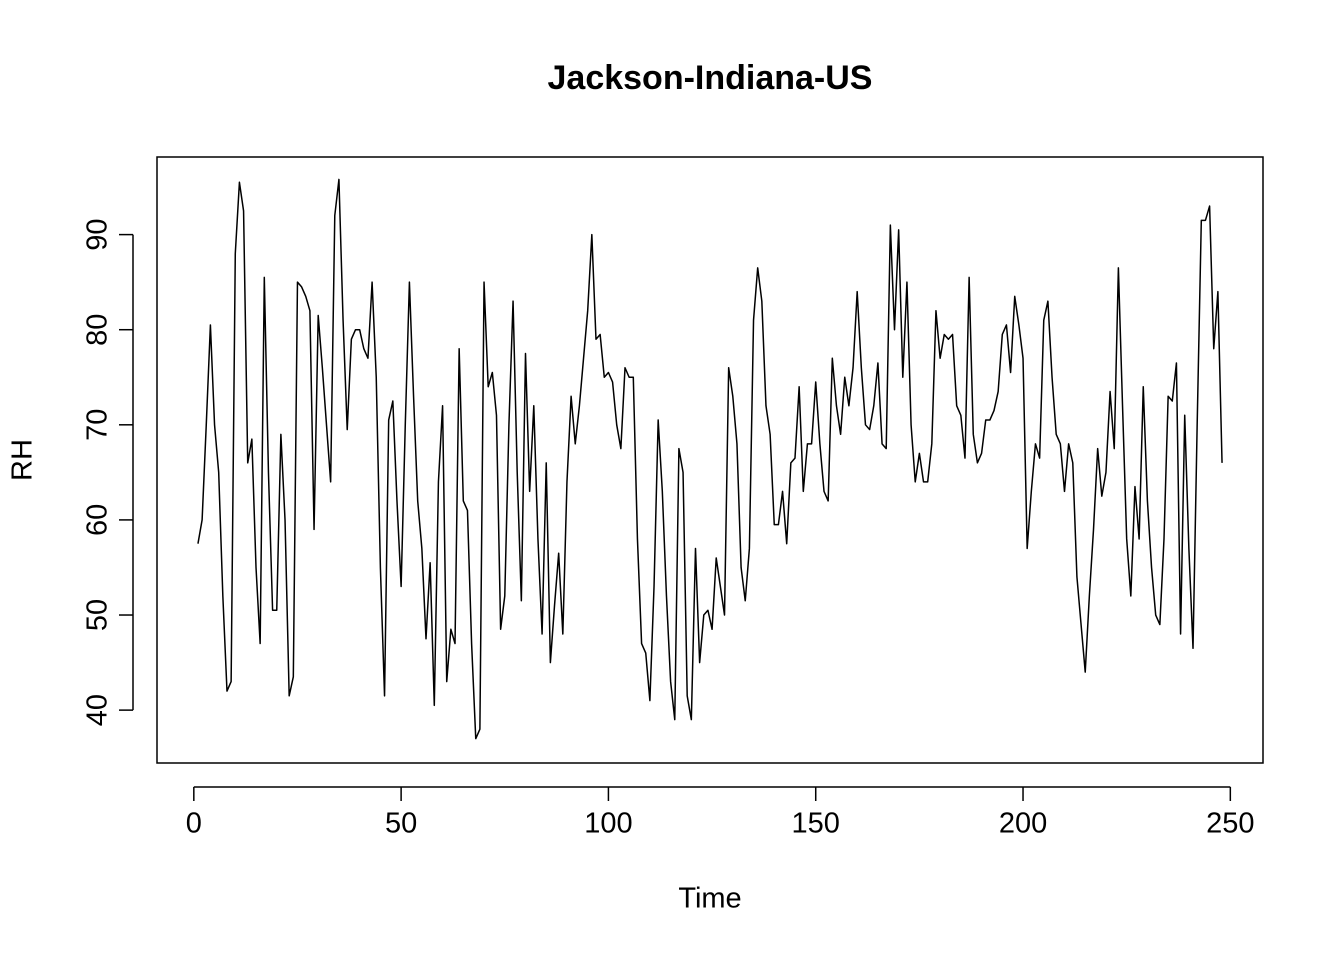 This screenshot has height=960, width=1344. I want to click on x-tick-label: 250, so click(1230, 824).